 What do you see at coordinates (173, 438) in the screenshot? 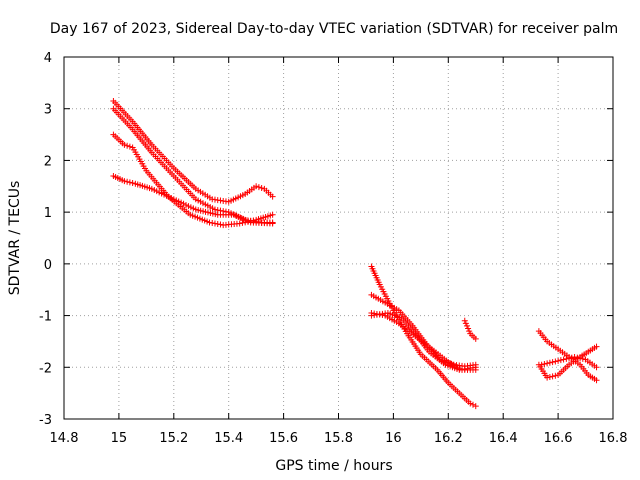
I see `x-tick-label: 15.2` at bounding box center [173, 438].